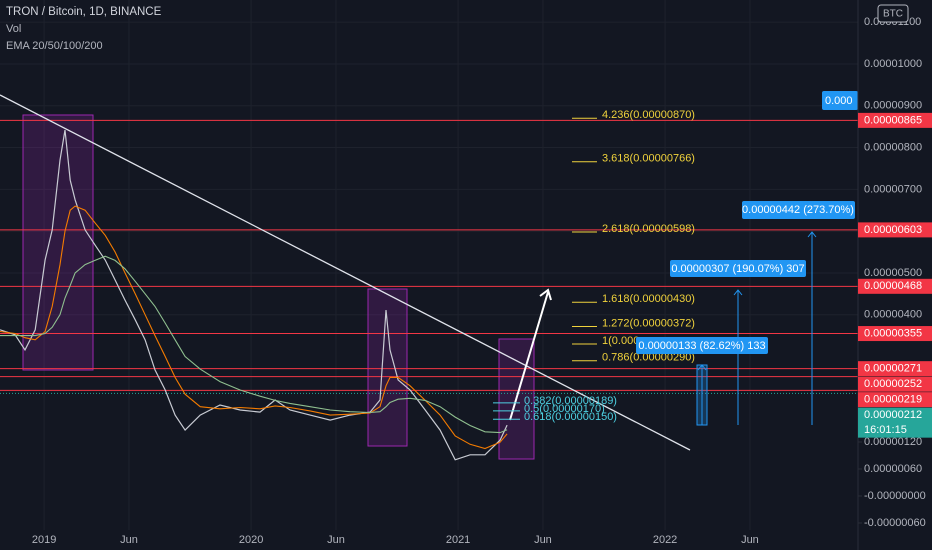 The width and height of the screenshot is (932, 550). I want to click on y2-tick-label: 0.00000060, so click(893, 469).